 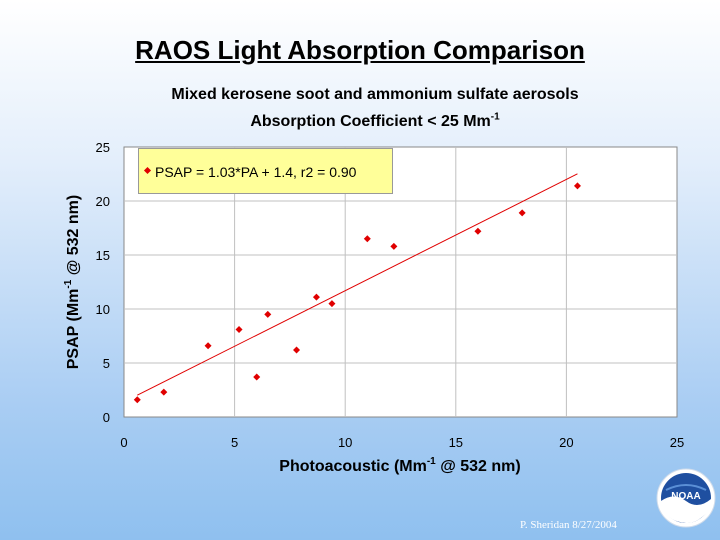 I want to click on x-tick-label: 5, so click(x=234, y=442).